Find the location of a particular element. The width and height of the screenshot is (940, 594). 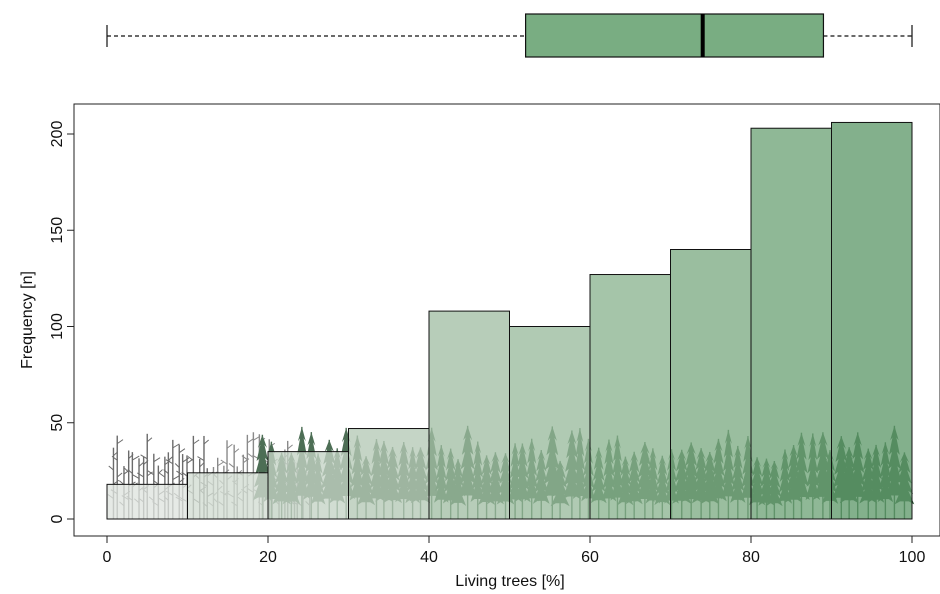

y-tick-label: 200 is located at coordinates (57, 134).